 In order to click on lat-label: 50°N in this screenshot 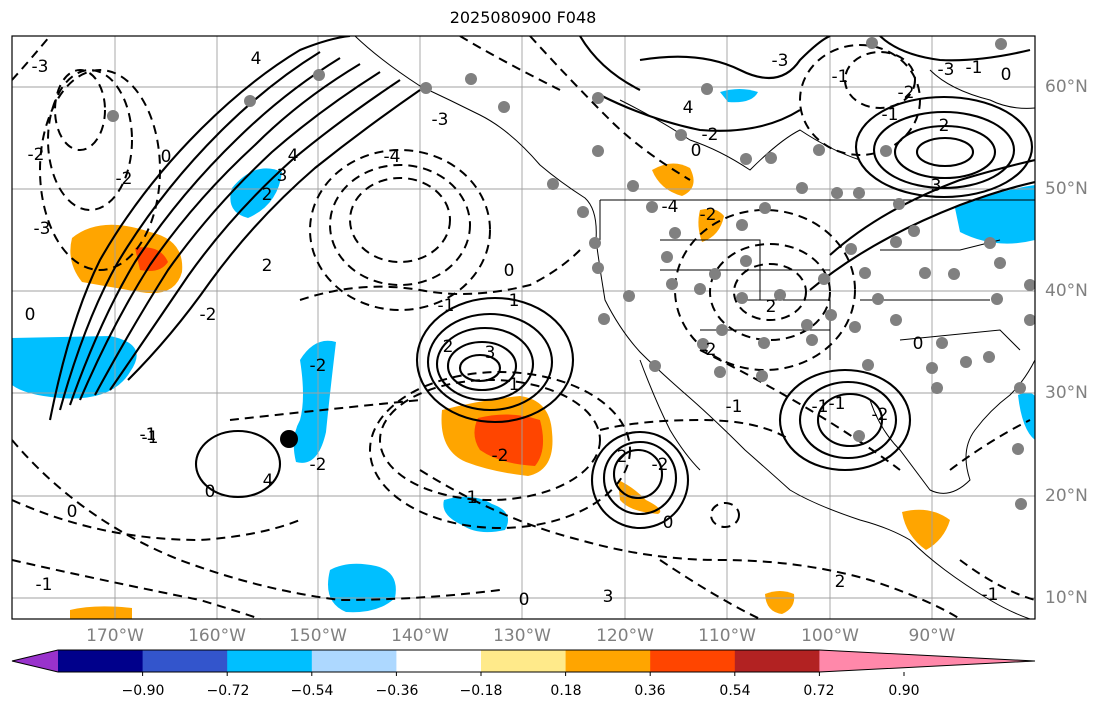, I will do `click(1066, 189)`.